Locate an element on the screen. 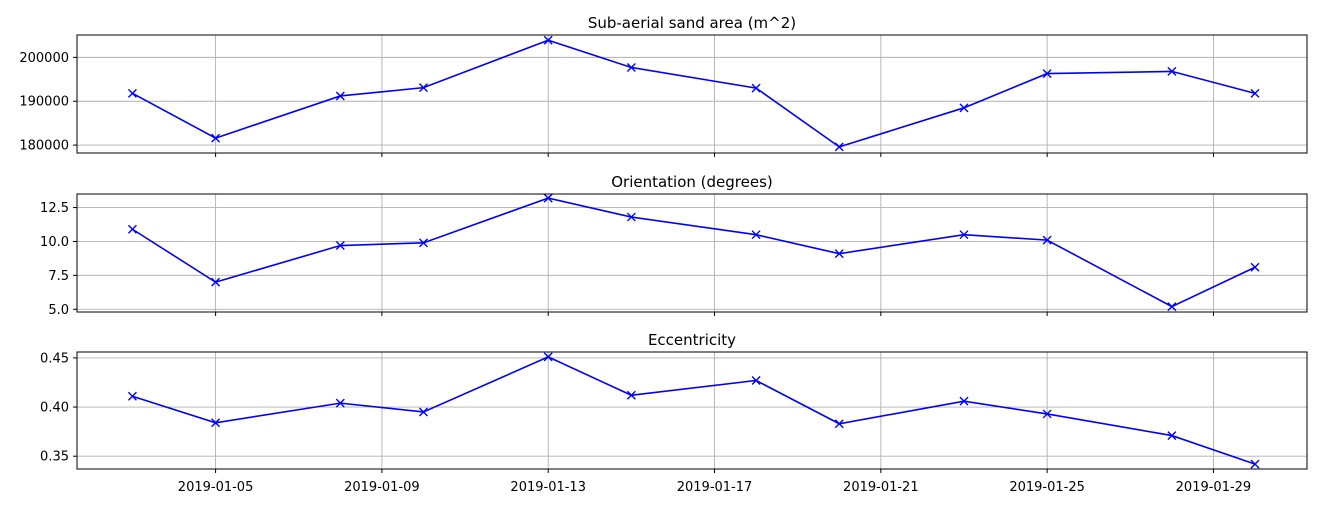  y-tick-label: 0.45 is located at coordinates (54, 358).